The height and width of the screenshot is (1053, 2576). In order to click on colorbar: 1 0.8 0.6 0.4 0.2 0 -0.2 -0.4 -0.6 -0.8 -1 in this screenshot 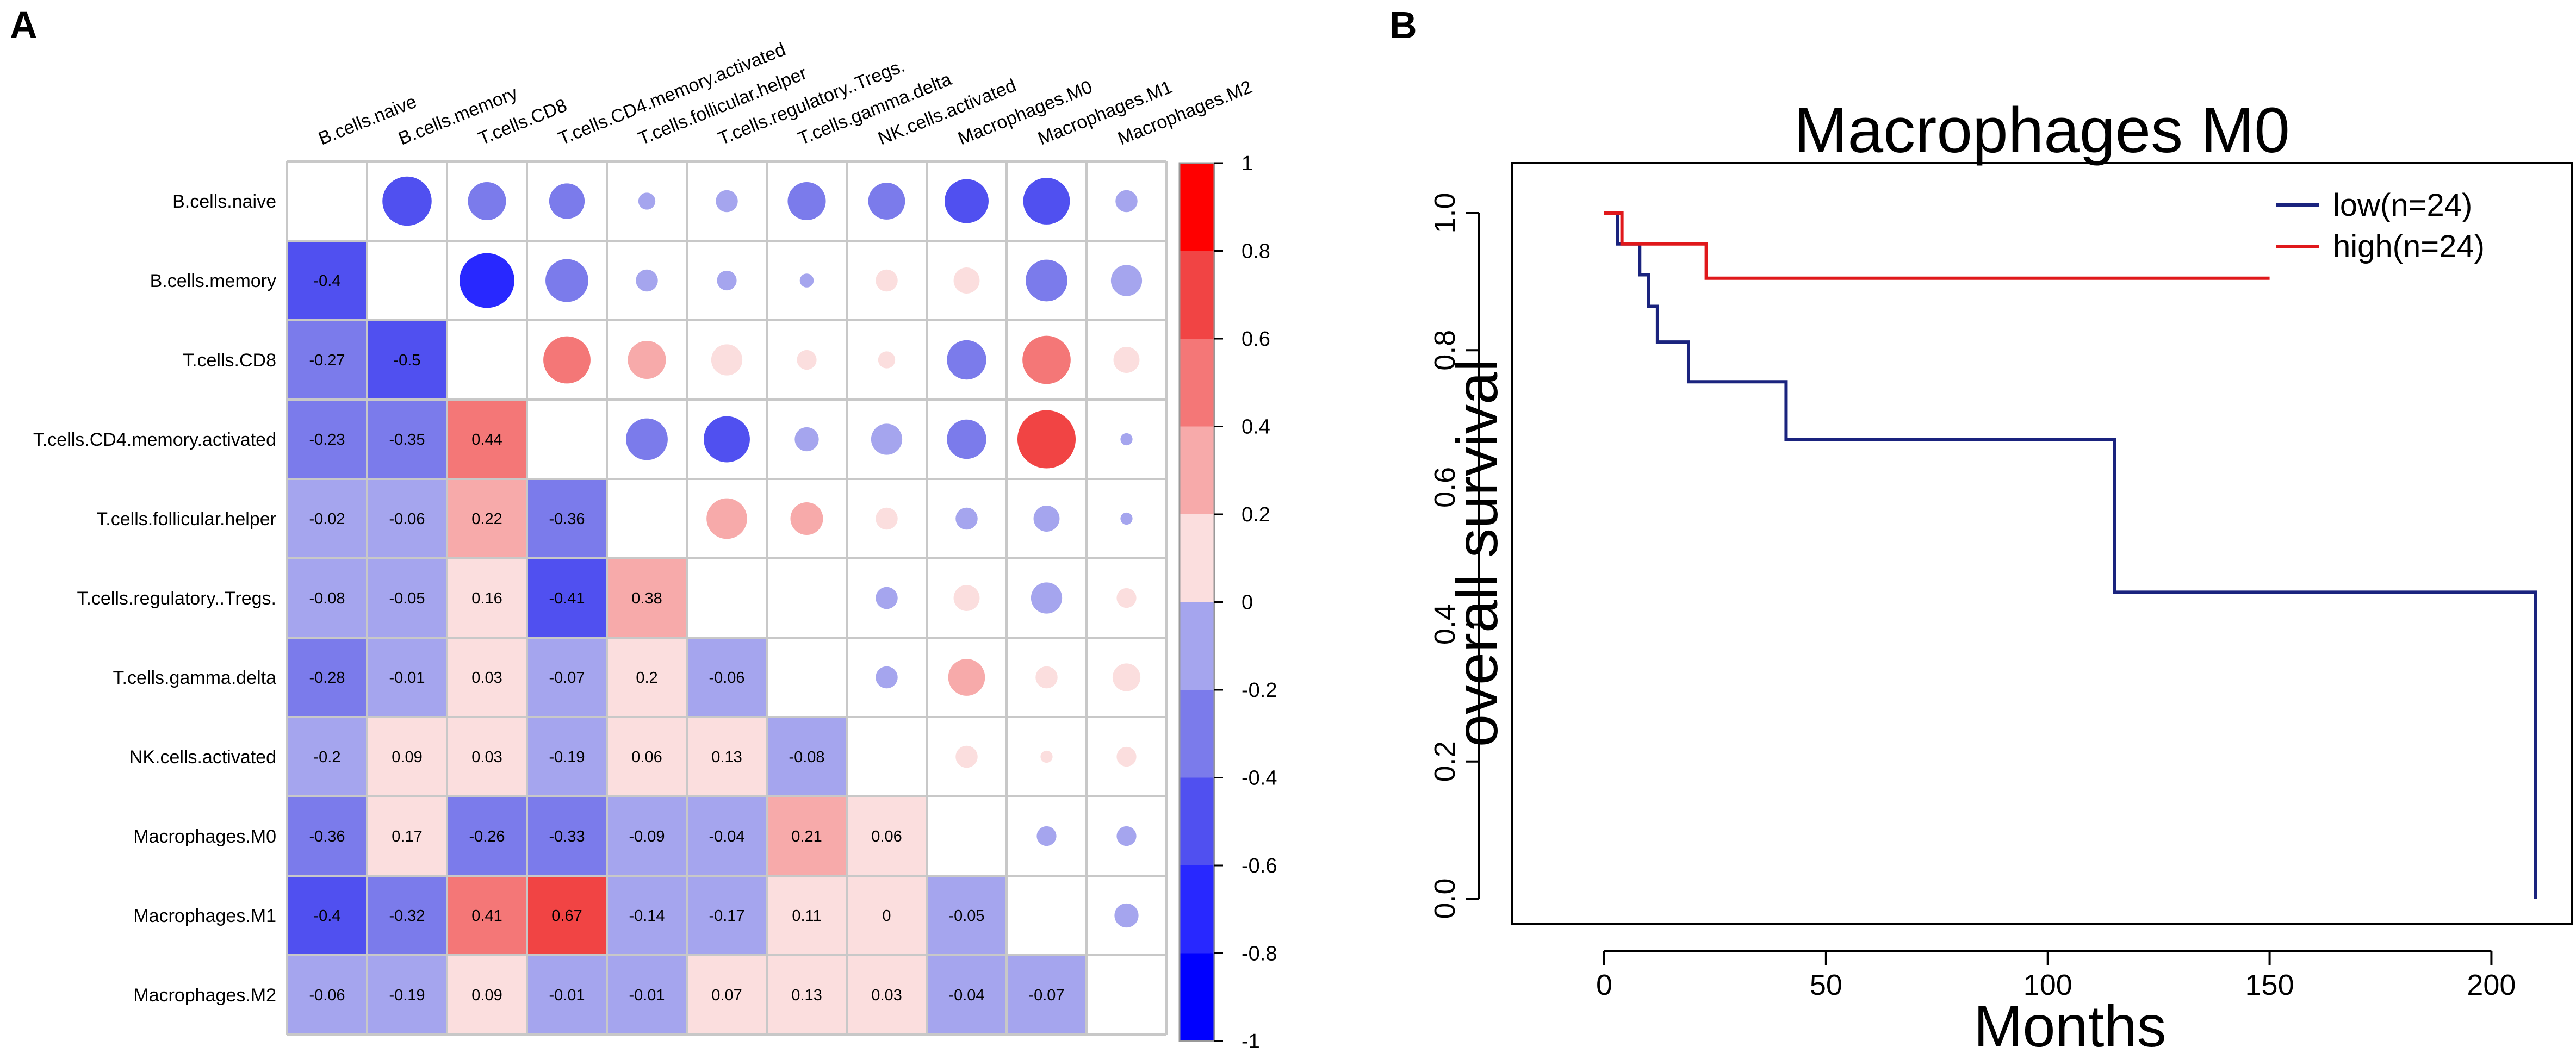, I will do `click(1227, 602)`.